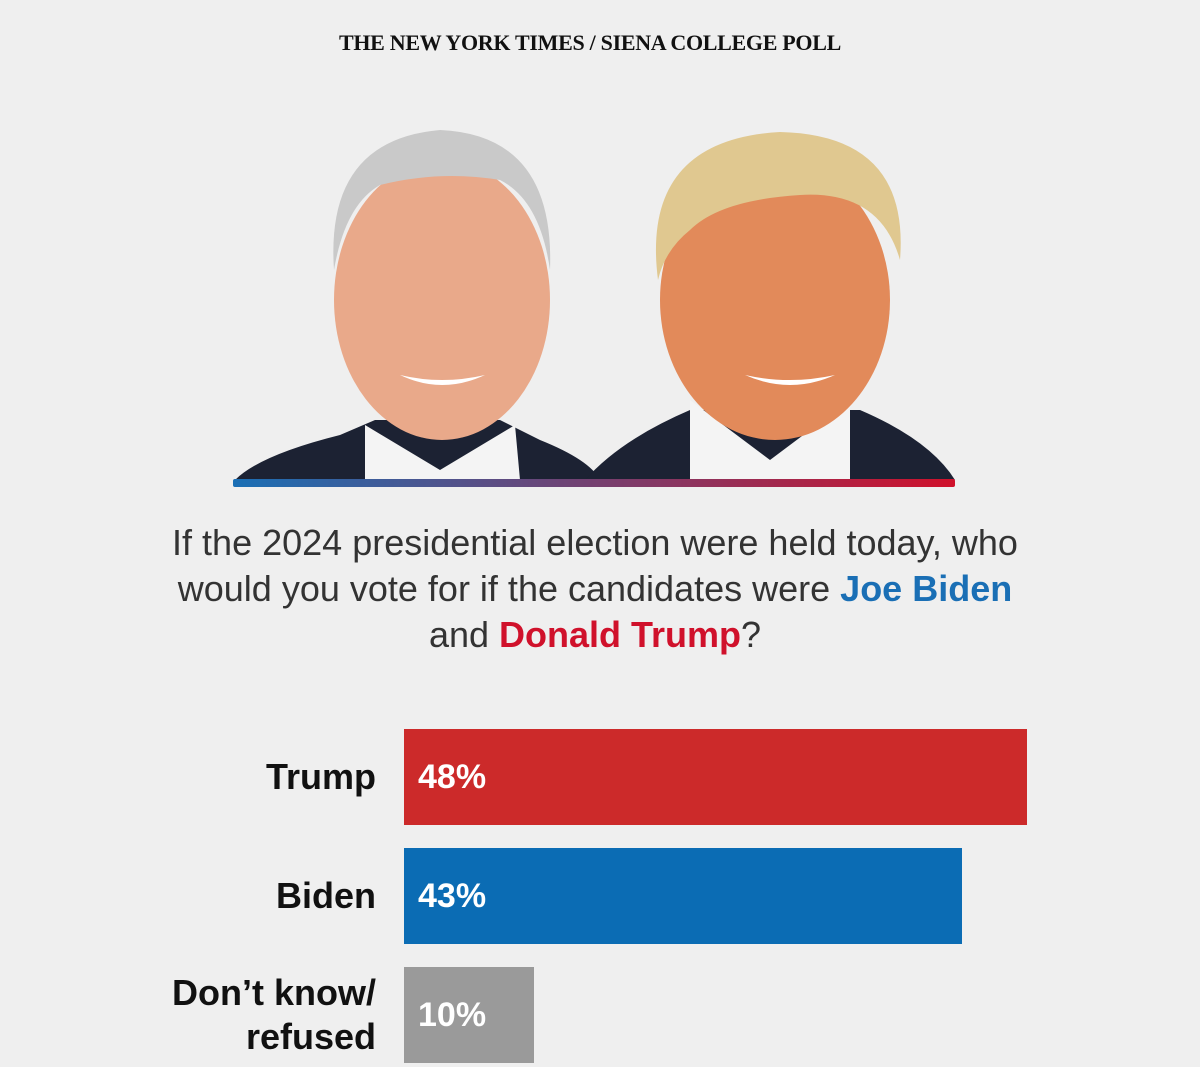 Image resolution: width=1200 pixels, height=1067 pixels. I want to click on category-label: Trump, so click(320, 776).